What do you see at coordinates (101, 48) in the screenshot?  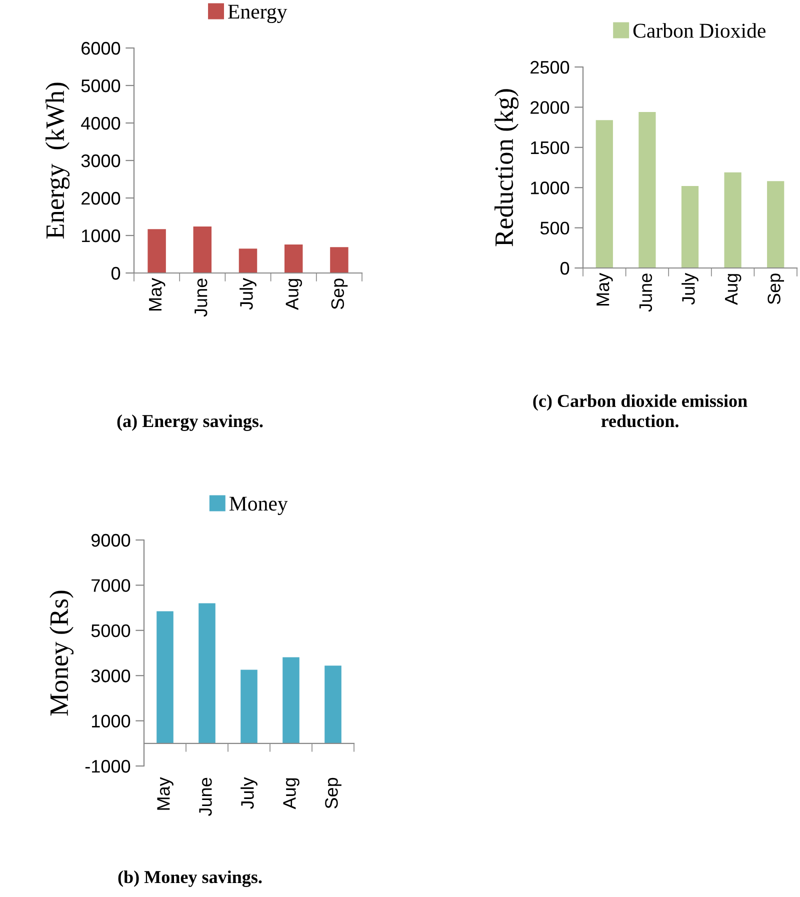 I see `y-tick-label: 6000` at bounding box center [101, 48].